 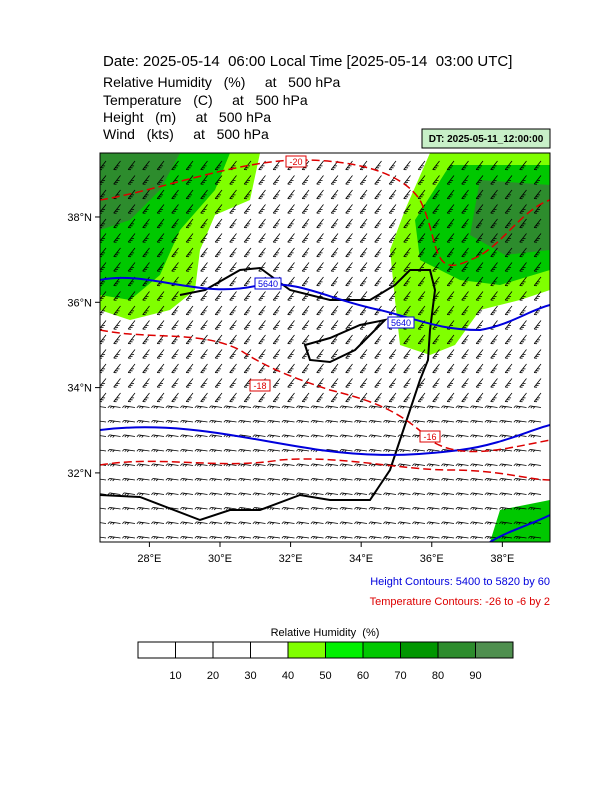 I want to click on field-line: Temperature (C) at 500 hPa, so click(x=205, y=100).